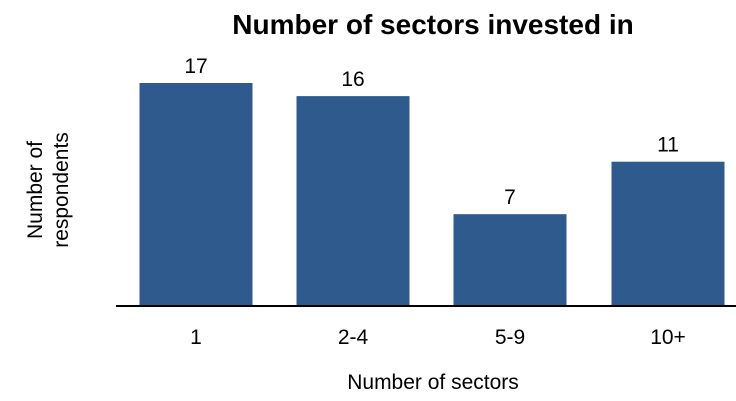 This screenshot has width=736, height=401. What do you see at coordinates (510, 197) in the screenshot?
I see `data-label-2: 7` at bounding box center [510, 197].